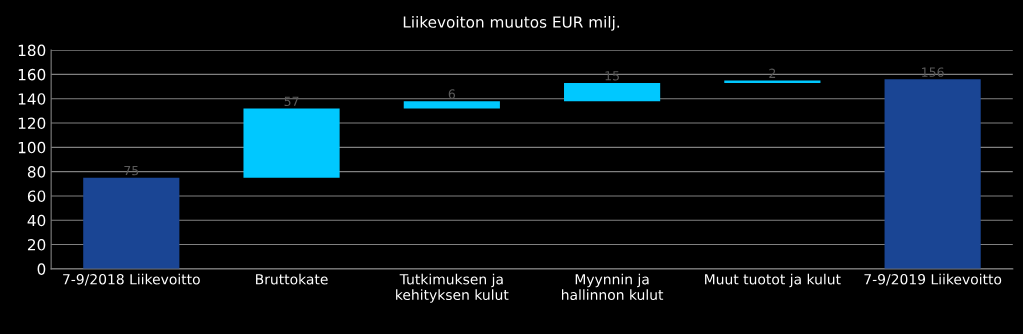 The image size is (1023, 334). Describe the element at coordinates (933, 279) in the screenshot. I see `x-tick-label: 7-9/2019 Liikevoitto` at that location.